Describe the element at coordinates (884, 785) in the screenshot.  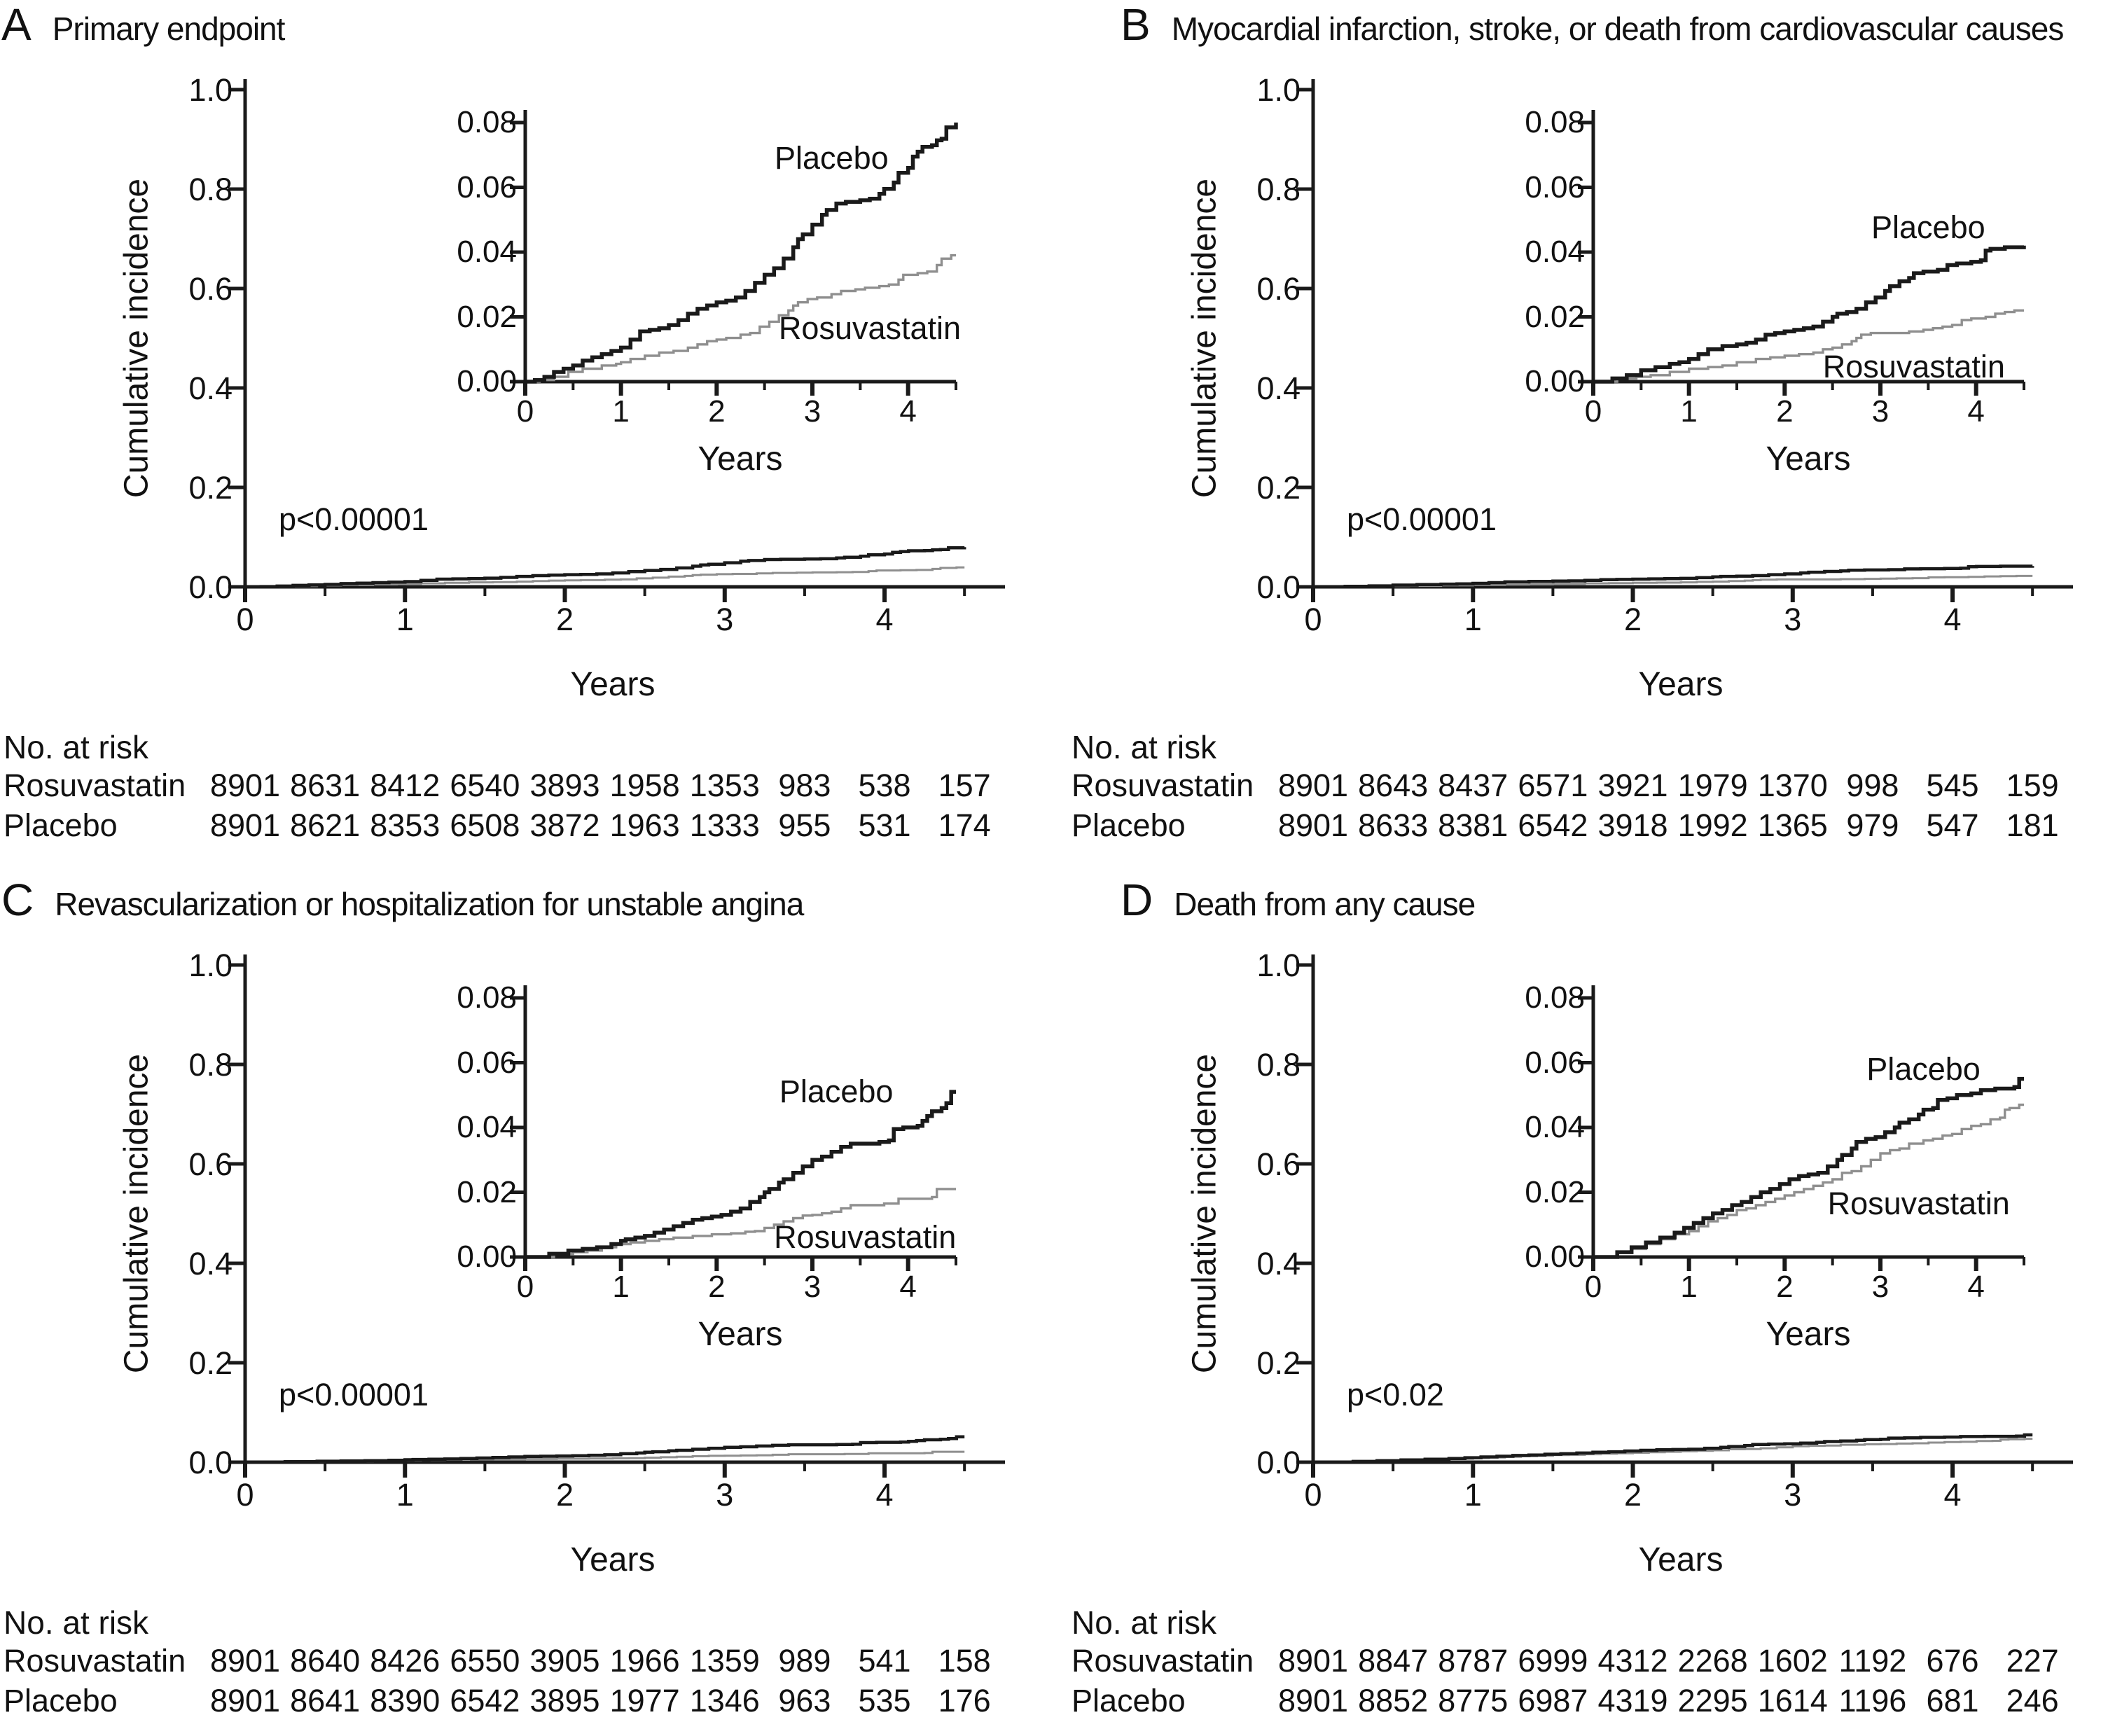
I see `risk-value: 538` at that location.